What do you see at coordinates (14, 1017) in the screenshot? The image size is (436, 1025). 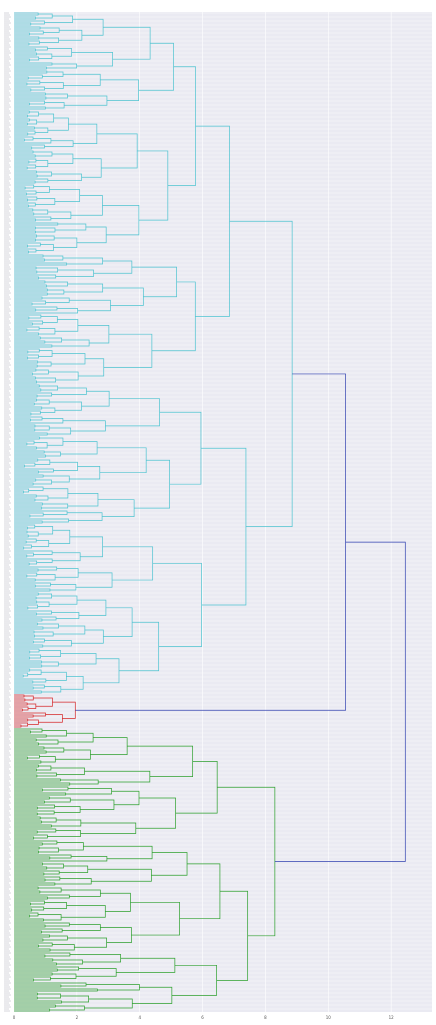 I see `x-tick-label-0: 0` at bounding box center [14, 1017].